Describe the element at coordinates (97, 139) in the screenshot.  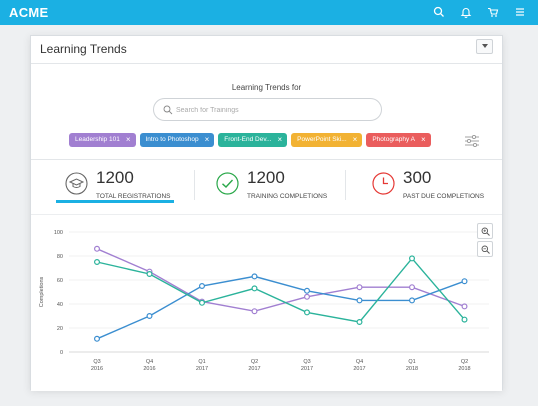
I see `tag-label: Leadership 101` at that location.